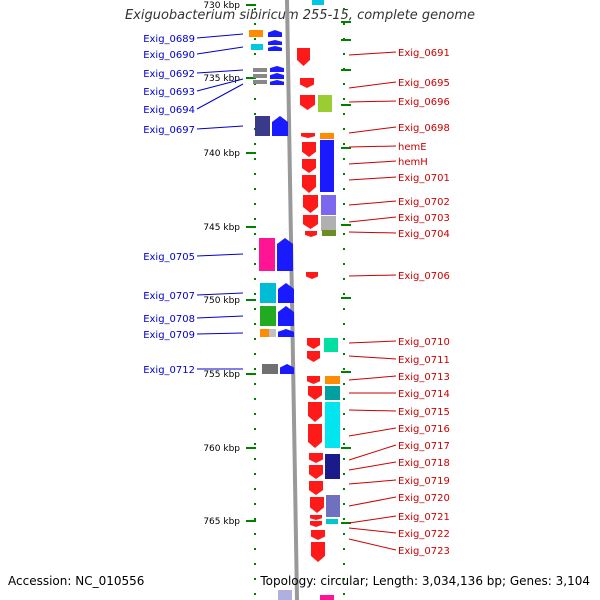 This screenshot has width=600, height=600. What do you see at coordinates (169, 370) in the screenshot?
I see `gene-label-left: Exig_0712` at bounding box center [169, 370].